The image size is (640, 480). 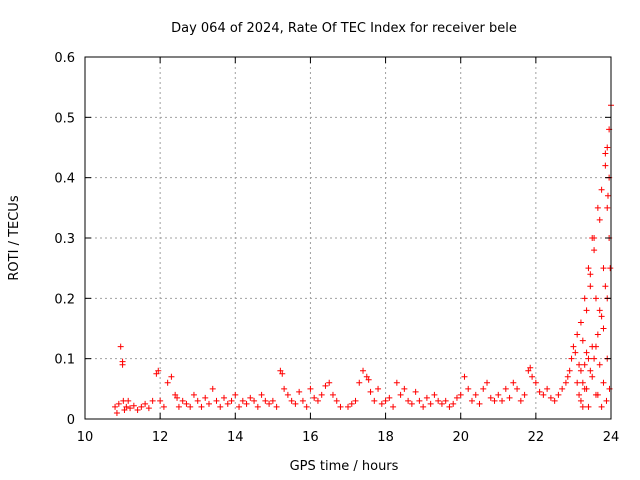 I want to click on y-tick-label: 0, so click(x=71, y=420).